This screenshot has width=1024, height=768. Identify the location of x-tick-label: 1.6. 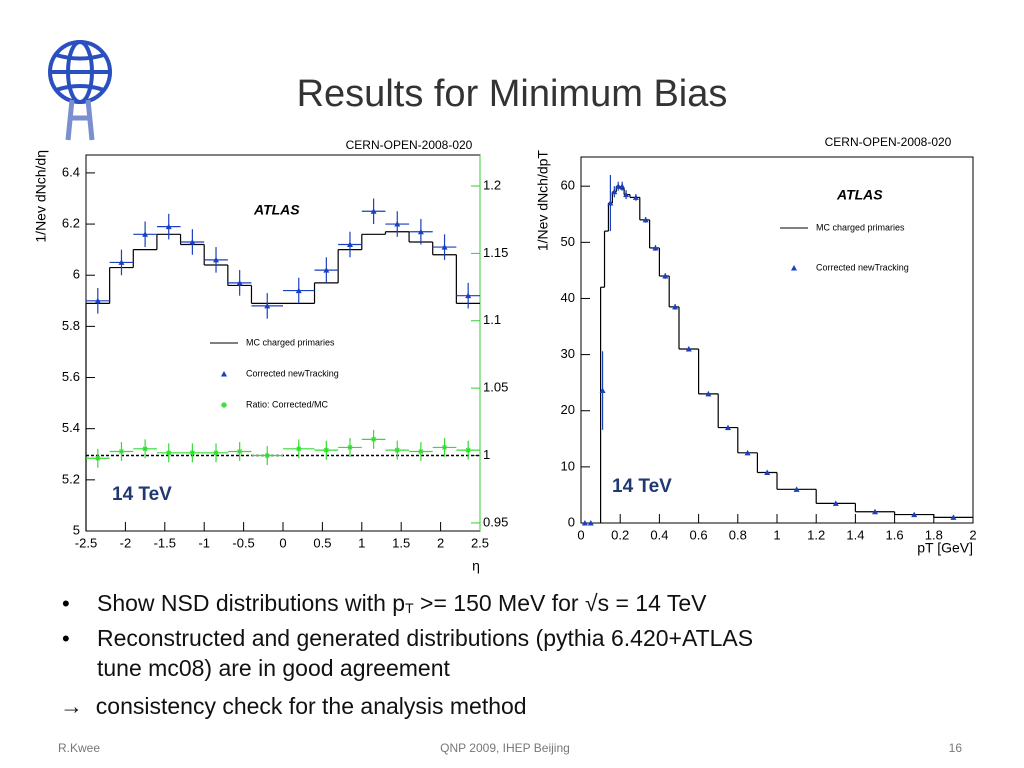
(895, 534).